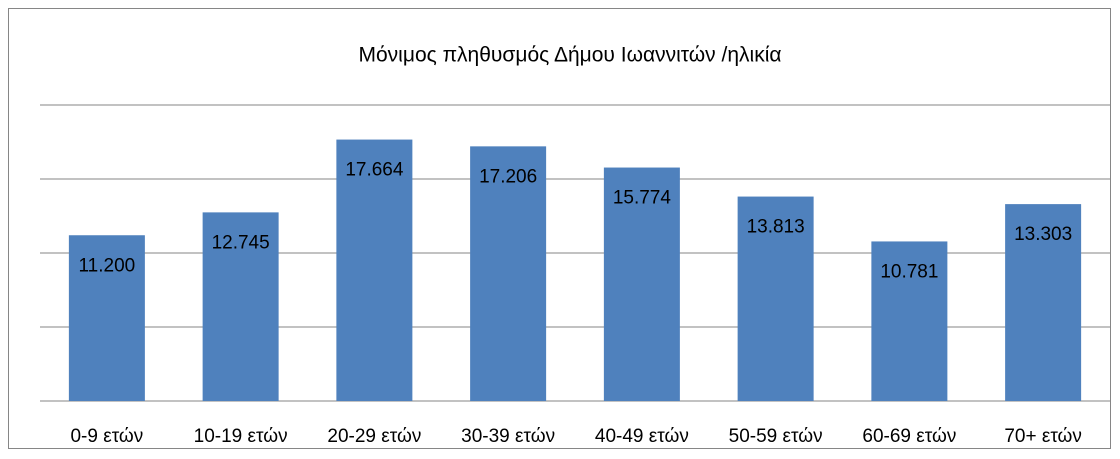 The height and width of the screenshot is (459, 1120). I want to click on value-label: 13.303, so click(1043, 234).